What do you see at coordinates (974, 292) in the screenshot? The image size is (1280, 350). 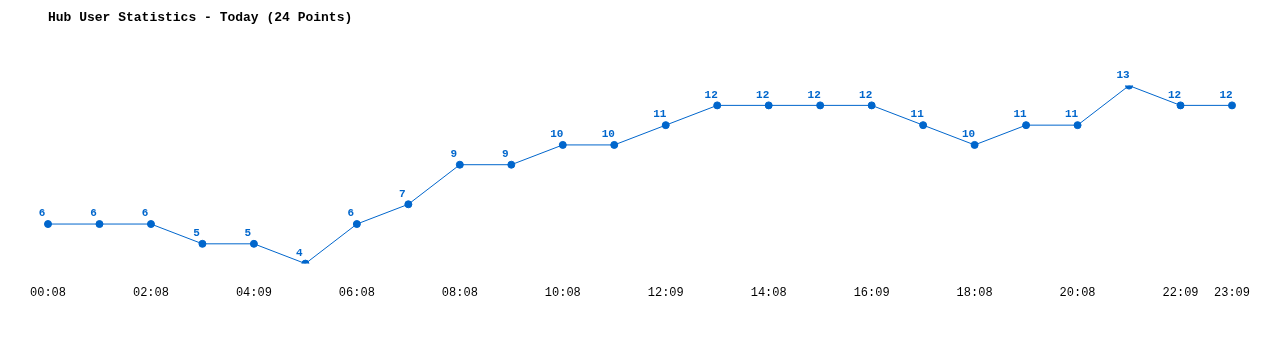 I see `x-tick-label: 18:08` at bounding box center [974, 292].